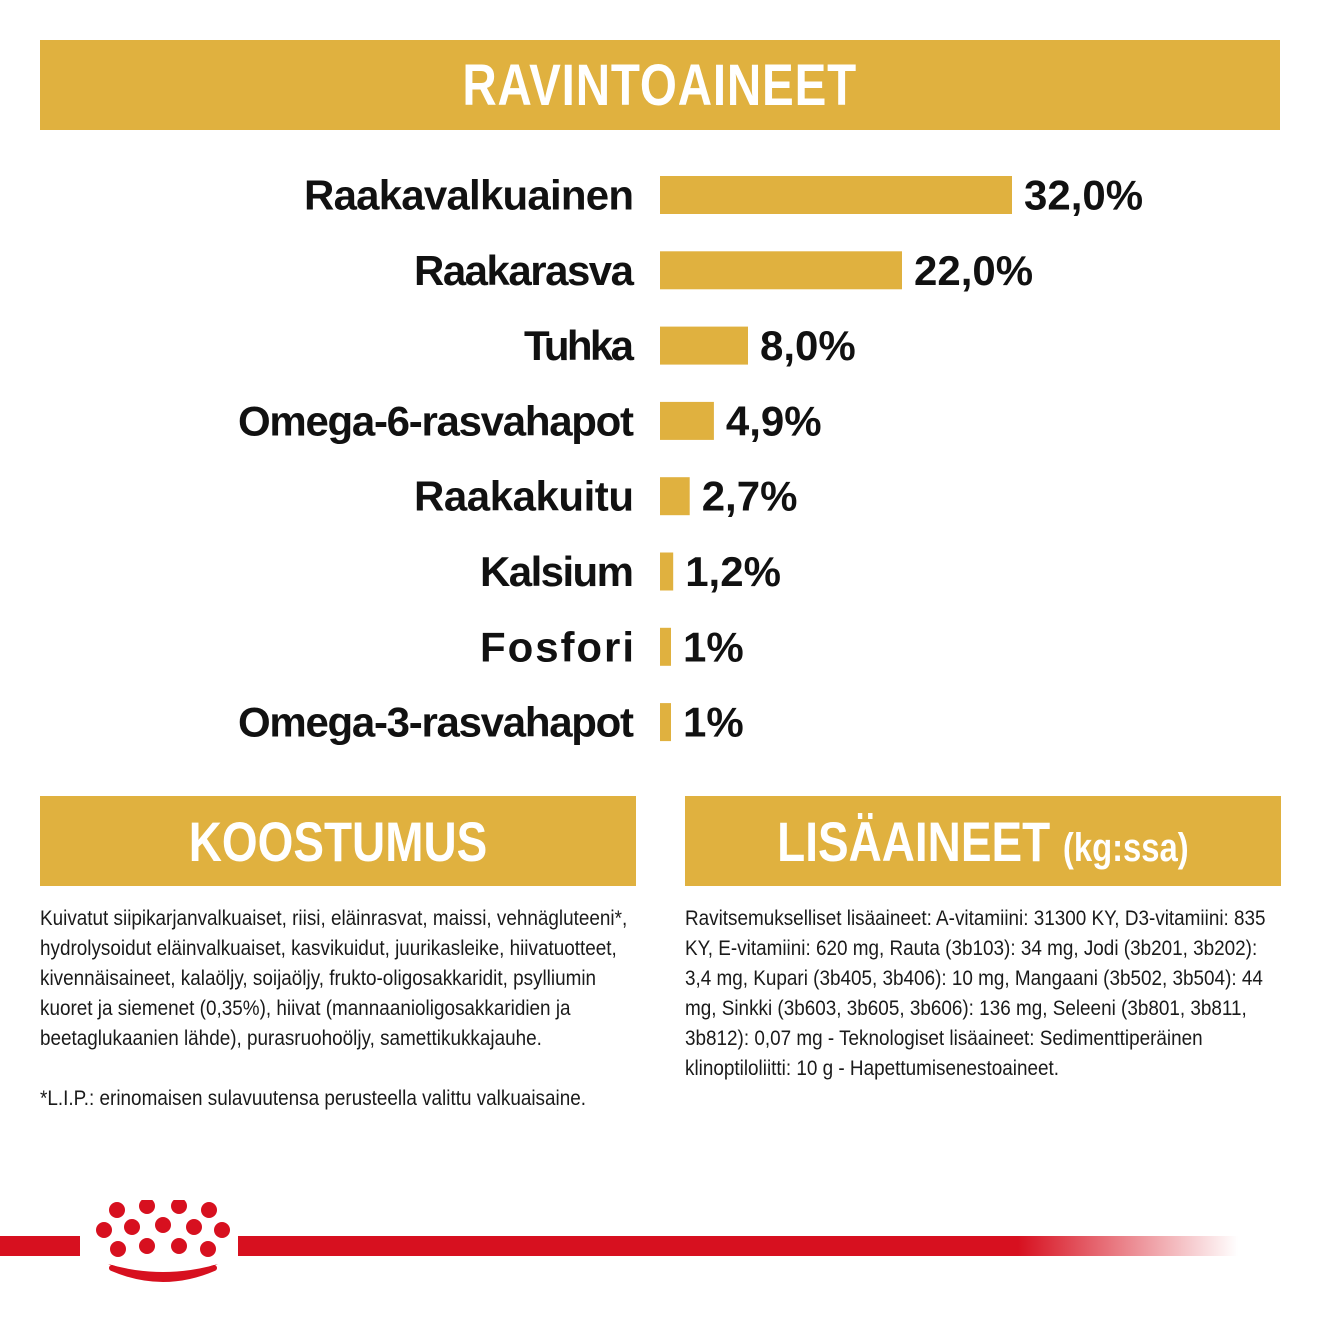 This screenshot has height=1320, width=1320. Describe the element at coordinates (914, 841) in the screenshot. I see `additives-title: LISÄAINEET` at that location.